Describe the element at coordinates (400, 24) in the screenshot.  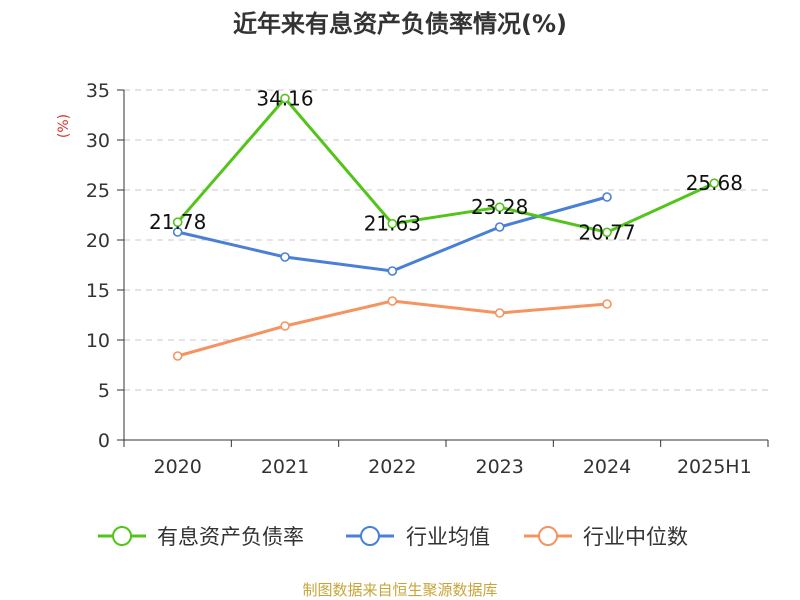
I see `chart-title: 近年来有息资产负债率情况(%)` at that location.